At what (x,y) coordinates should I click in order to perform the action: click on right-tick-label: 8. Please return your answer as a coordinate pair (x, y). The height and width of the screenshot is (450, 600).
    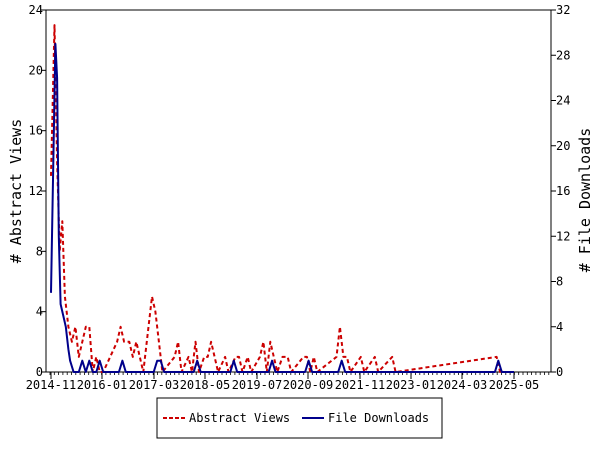
    Looking at the image, I should click on (559, 282).